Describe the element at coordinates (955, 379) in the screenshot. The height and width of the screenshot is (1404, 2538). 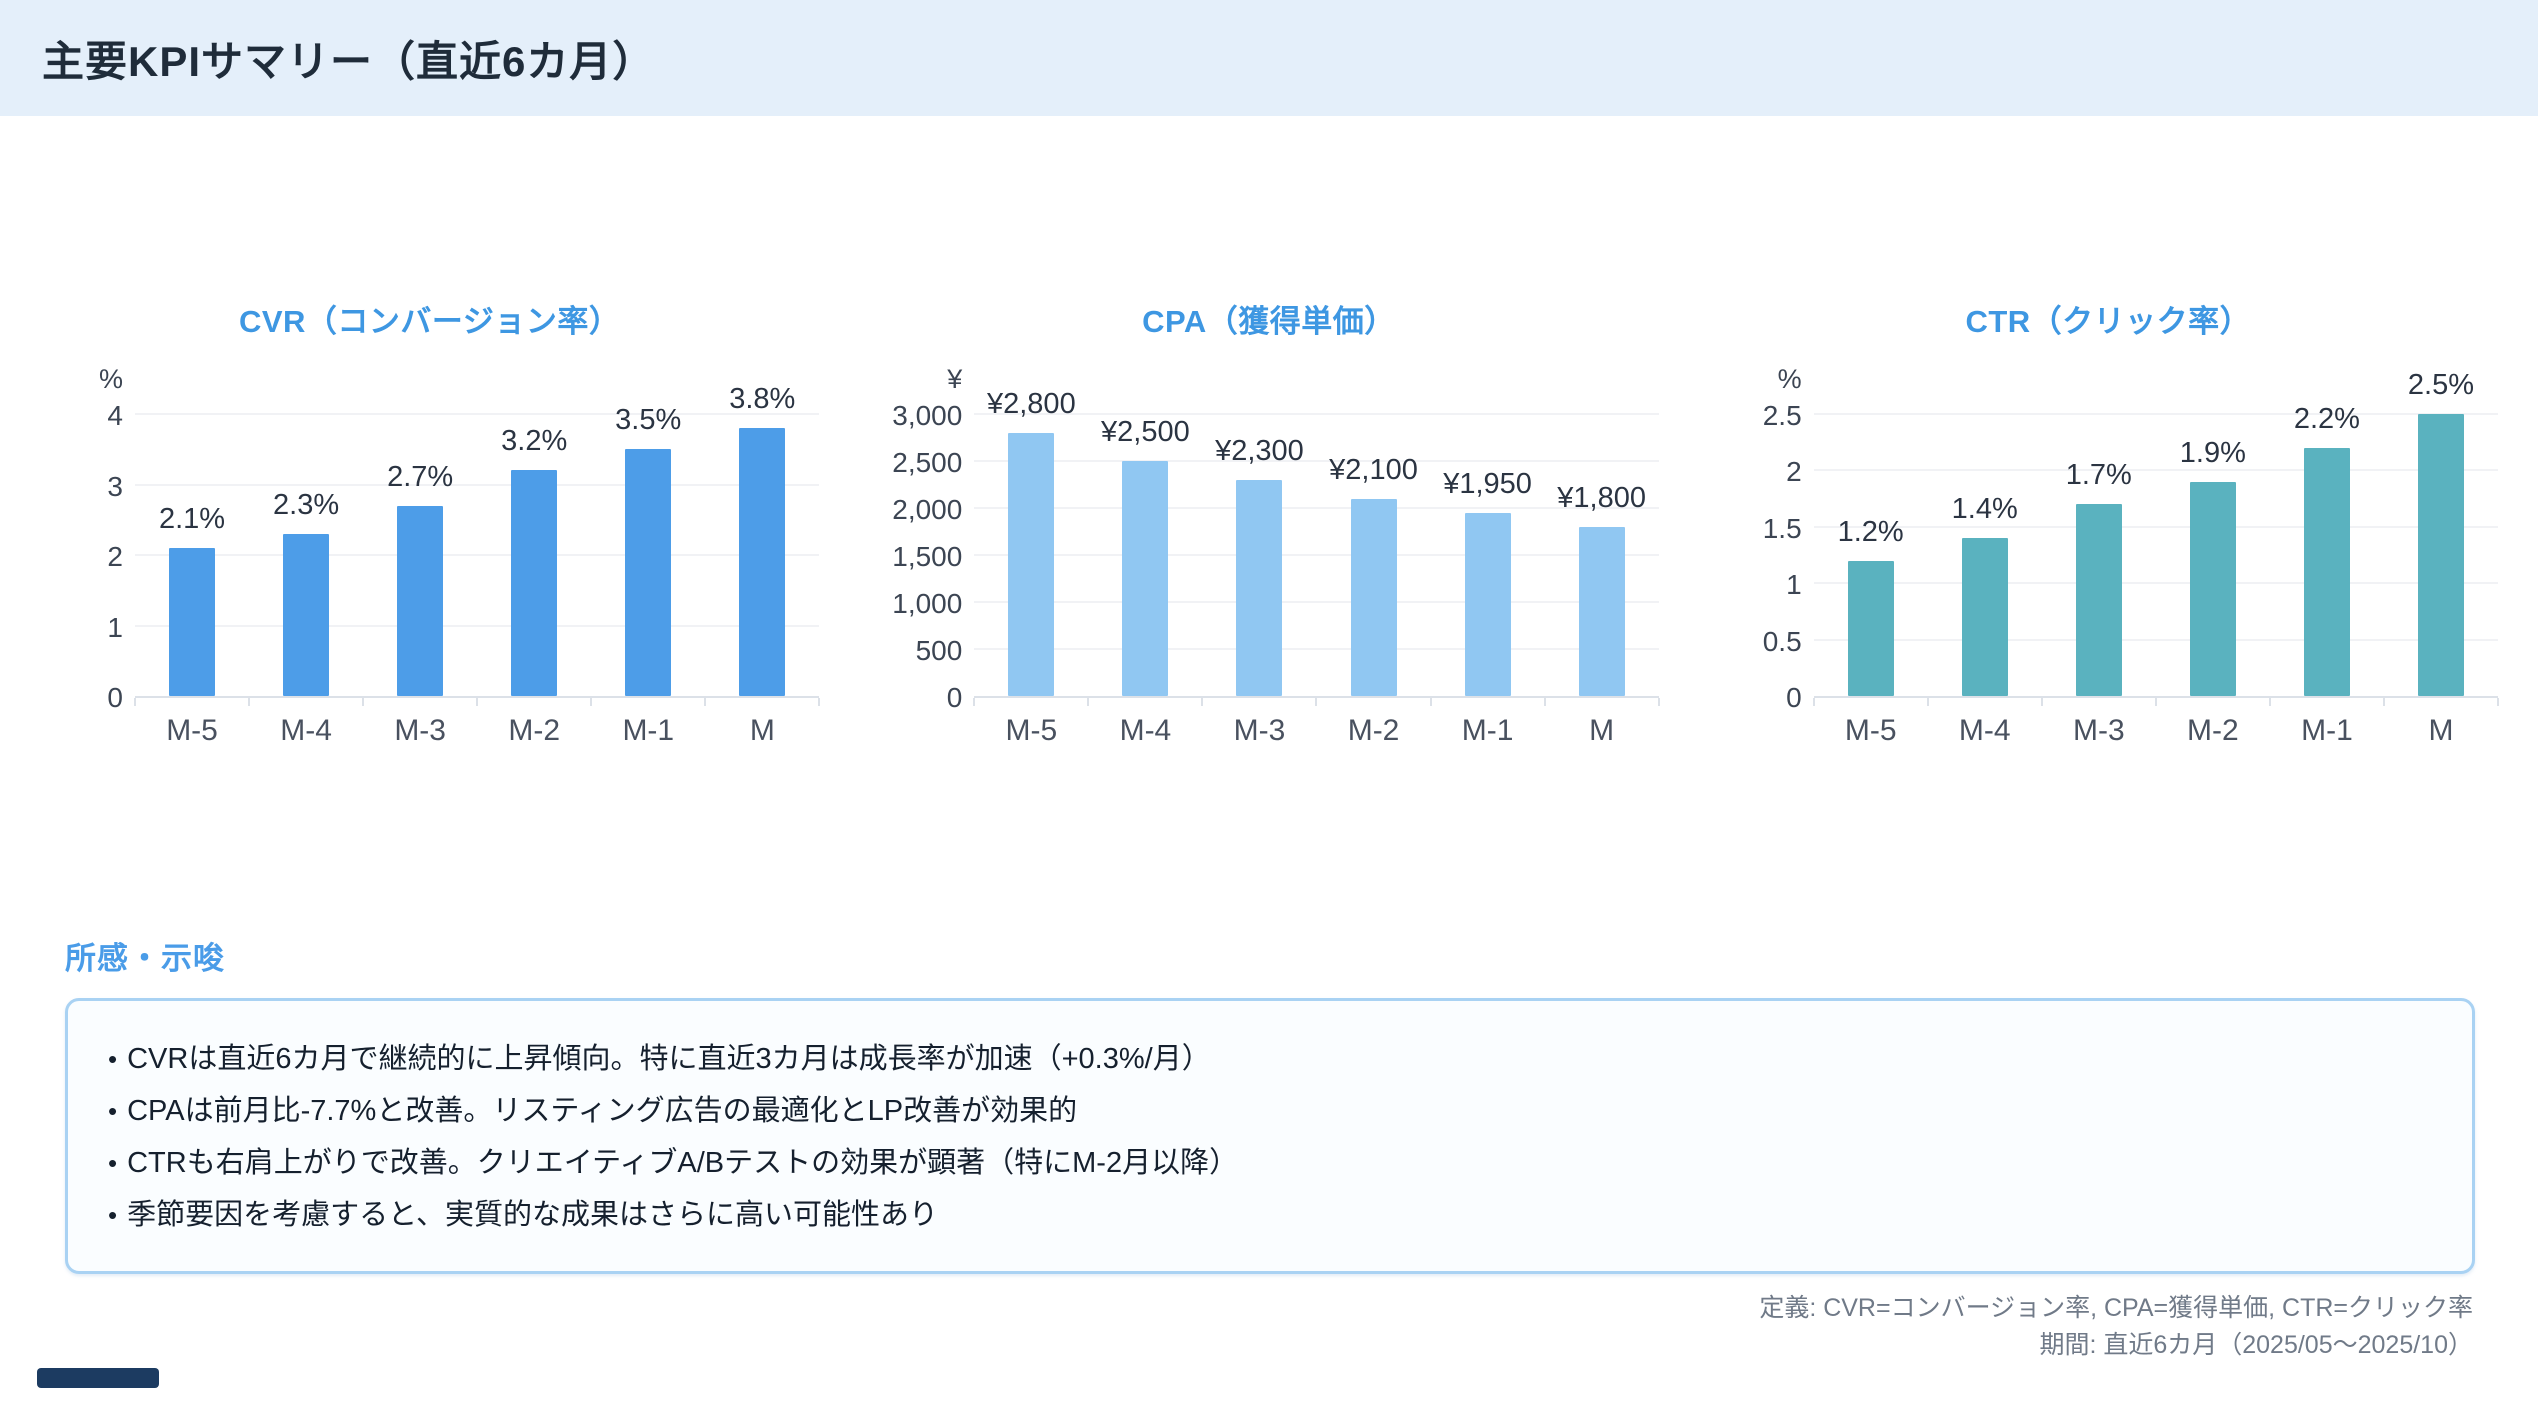
I see `axis-unit-label: ¥` at that location.